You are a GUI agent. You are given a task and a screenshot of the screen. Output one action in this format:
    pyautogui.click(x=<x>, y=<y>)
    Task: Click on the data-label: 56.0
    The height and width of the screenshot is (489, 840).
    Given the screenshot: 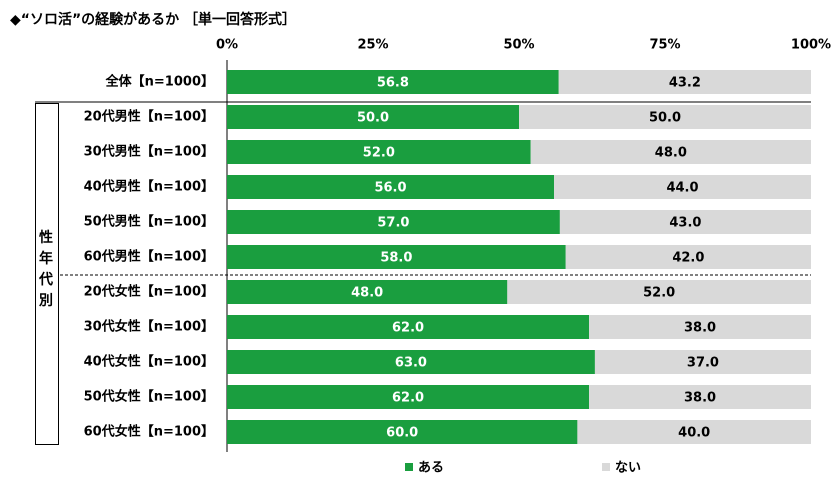 What is the action you would take?
    pyautogui.click(x=390, y=188)
    